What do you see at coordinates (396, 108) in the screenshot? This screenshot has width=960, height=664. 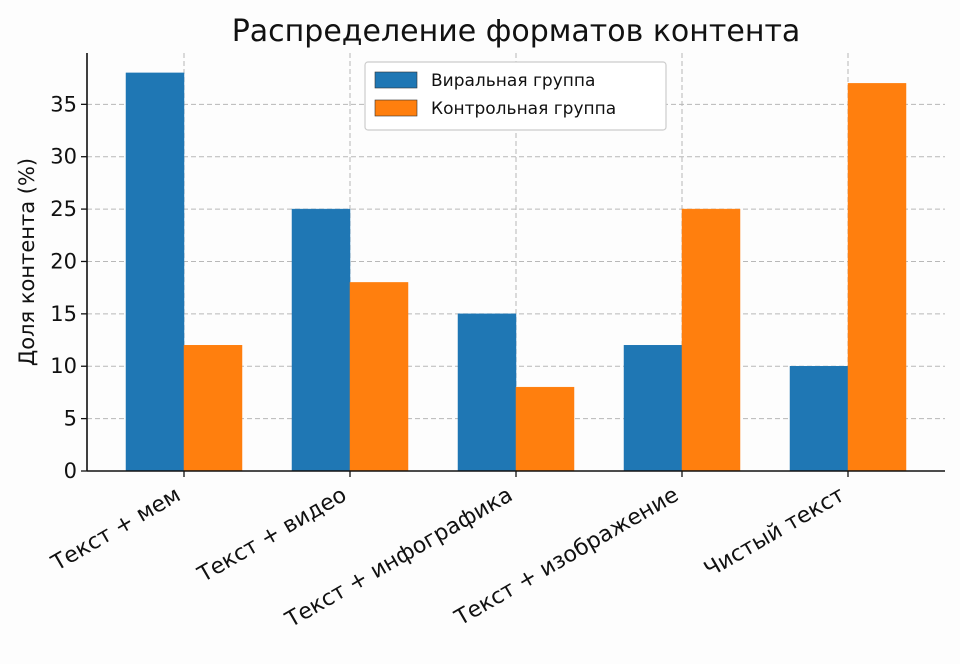 I see `legend-swatch-control` at bounding box center [396, 108].